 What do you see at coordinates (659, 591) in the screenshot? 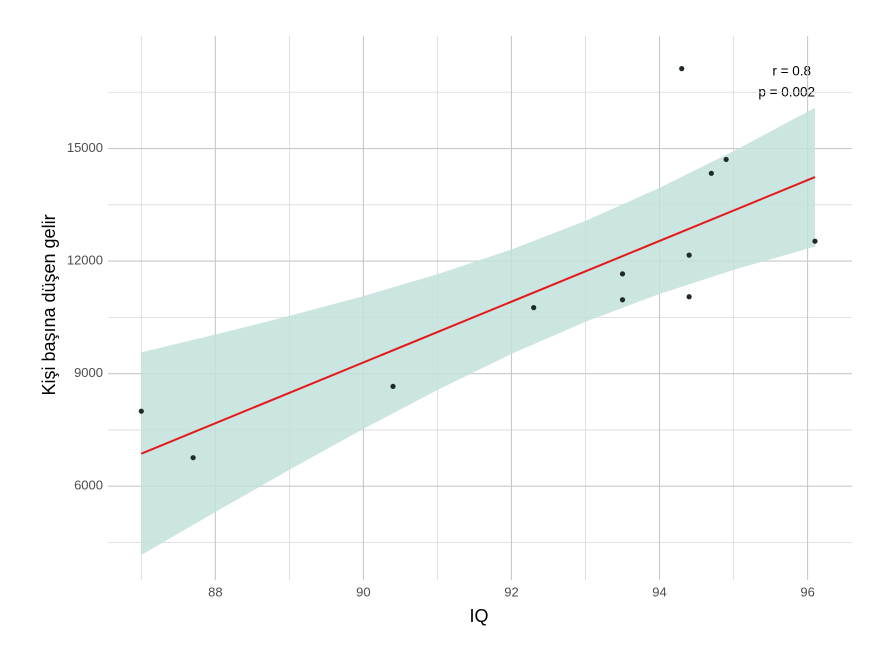
I see `x-tick-label: 94` at bounding box center [659, 591].